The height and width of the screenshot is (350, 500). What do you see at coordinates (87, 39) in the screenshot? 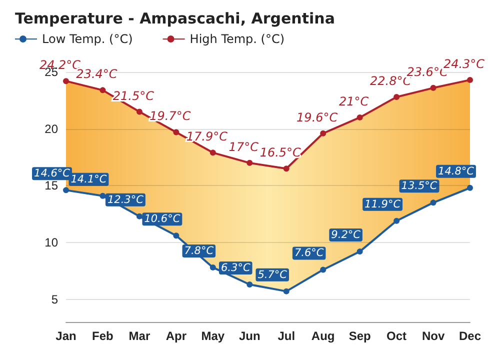
I see `legend-label: Low Temp. (°C)` at bounding box center [87, 39].